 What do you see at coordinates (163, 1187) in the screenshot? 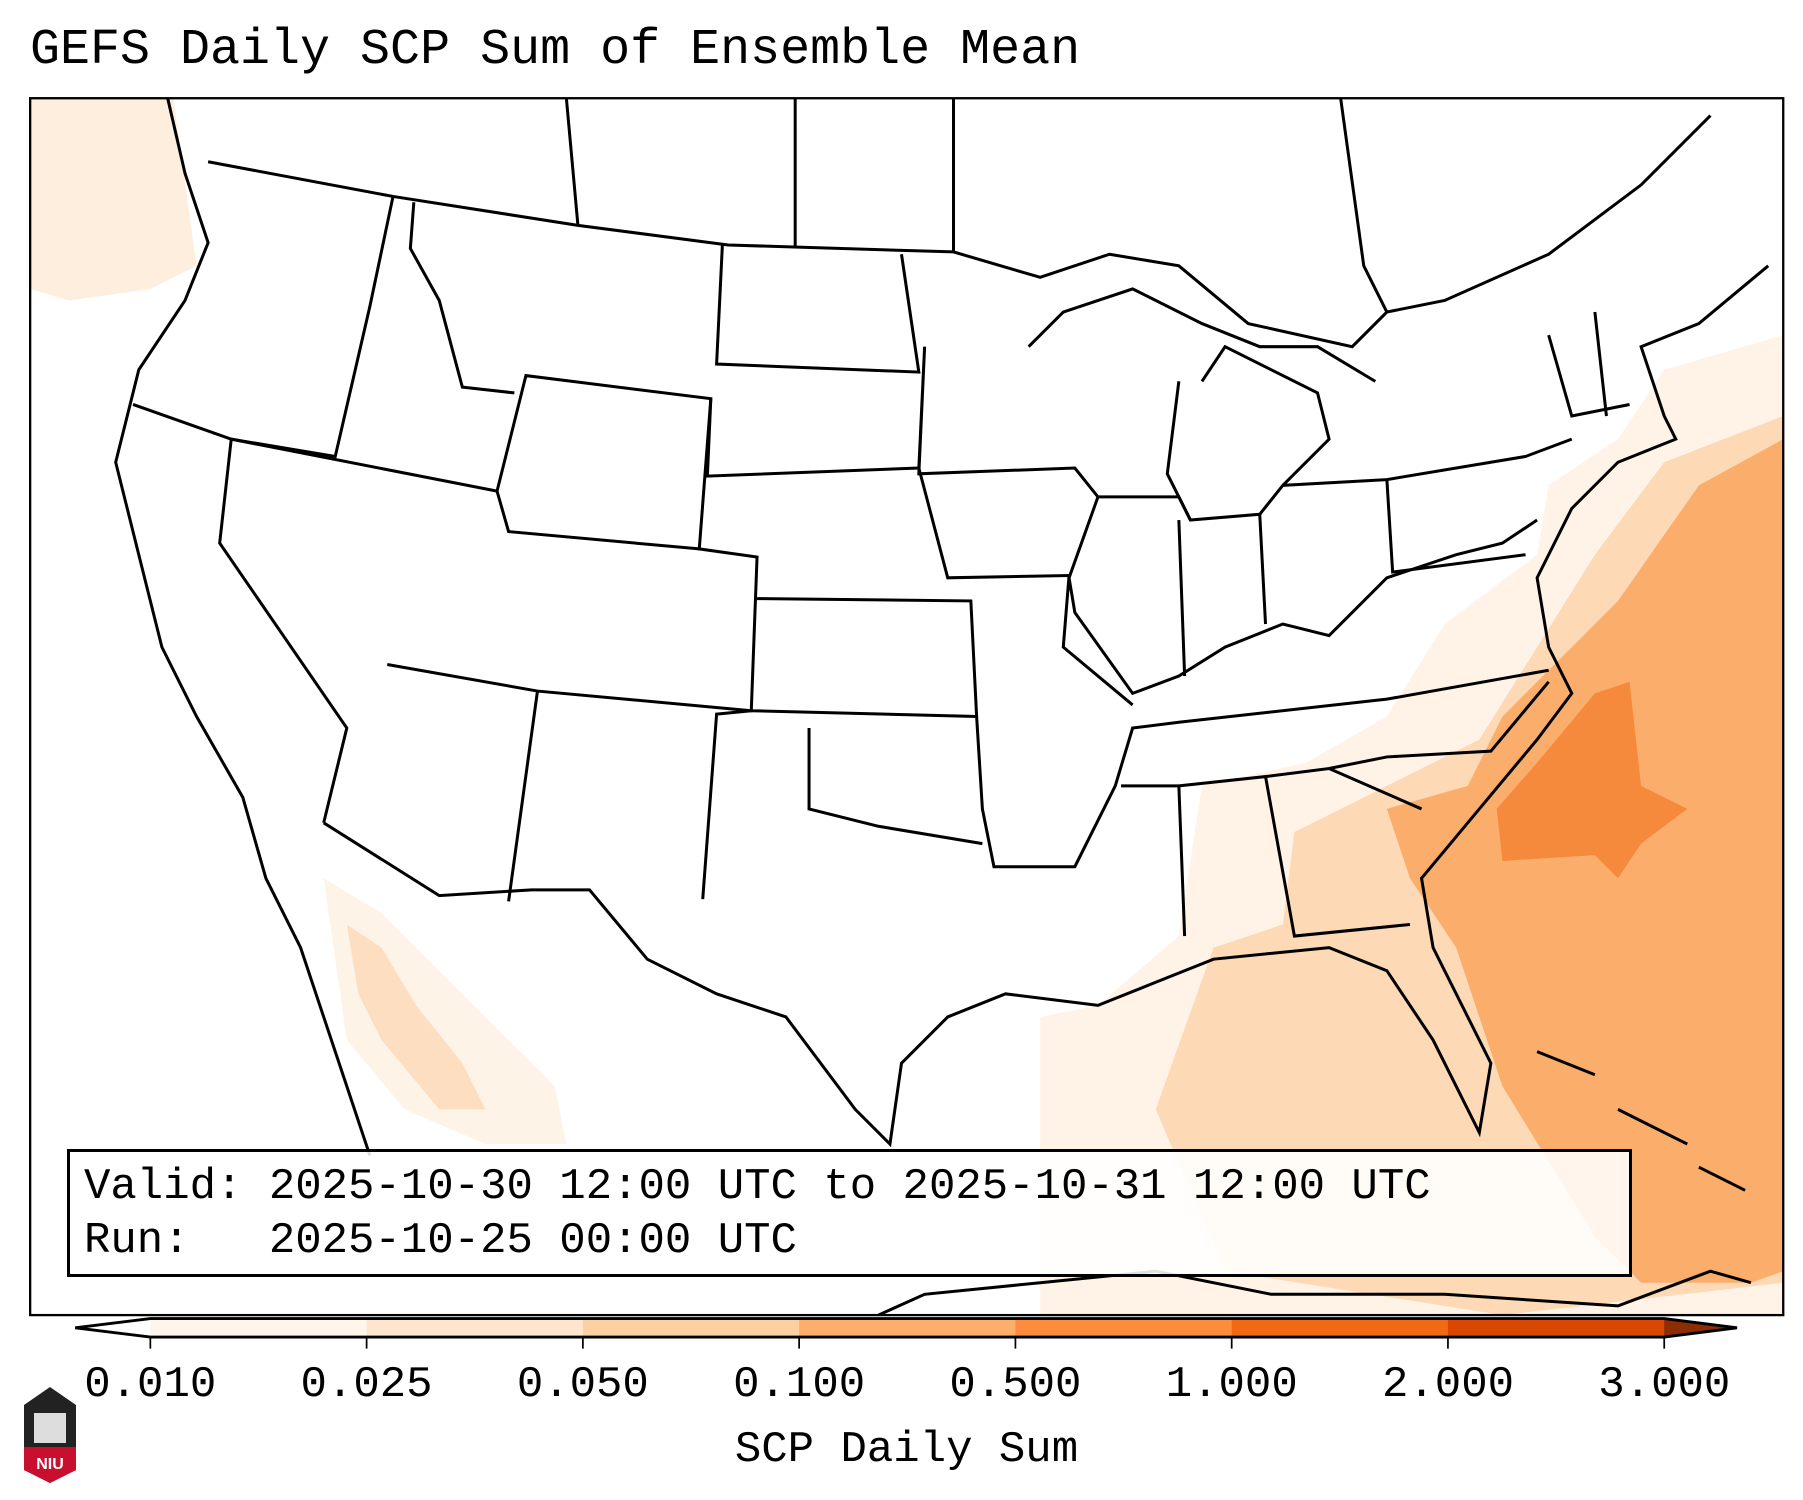
I see `valid-label: Valid:` at bounding box center [163, 1187].